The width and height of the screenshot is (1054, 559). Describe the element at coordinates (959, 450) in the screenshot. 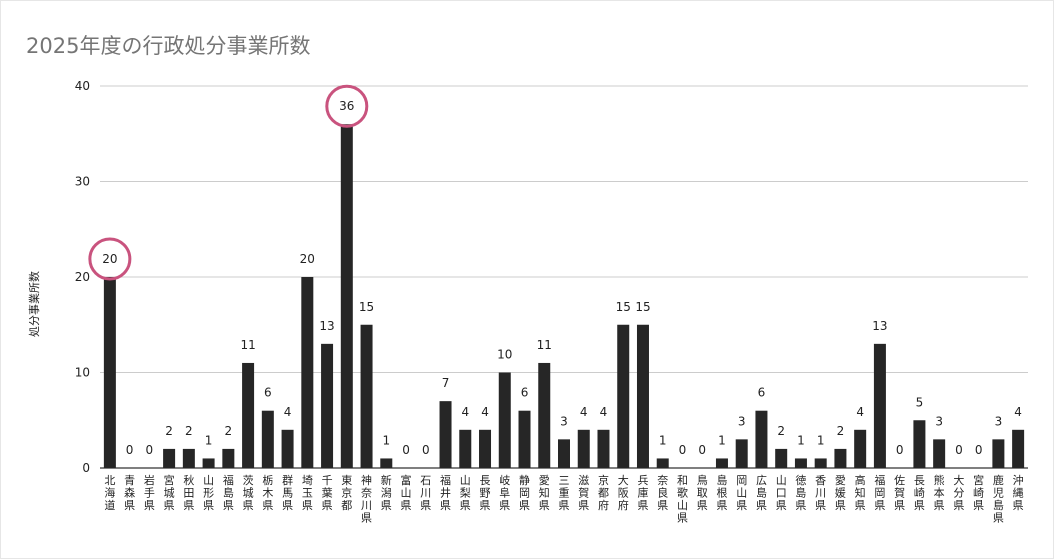

I see `data-label-大分県: 0` at that location.